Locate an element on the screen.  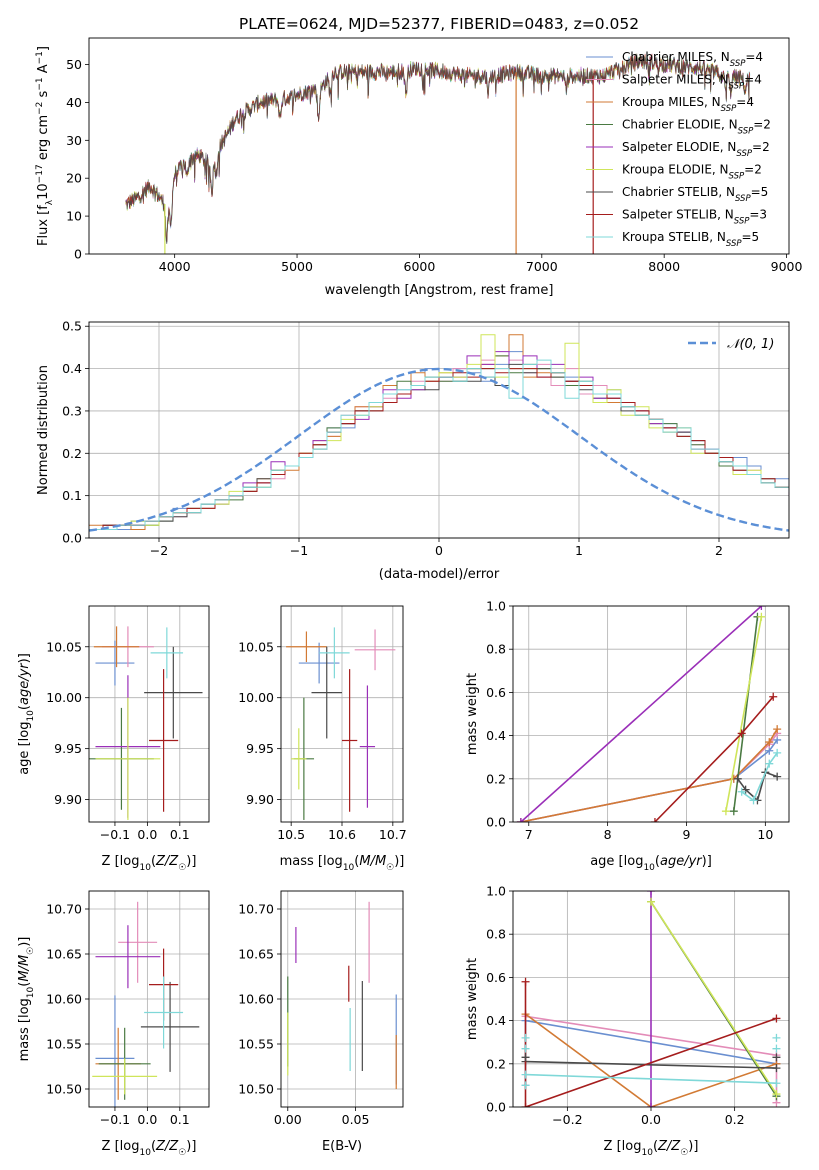
y-tick-label: 10.05 is located at coordinates (256, 646).